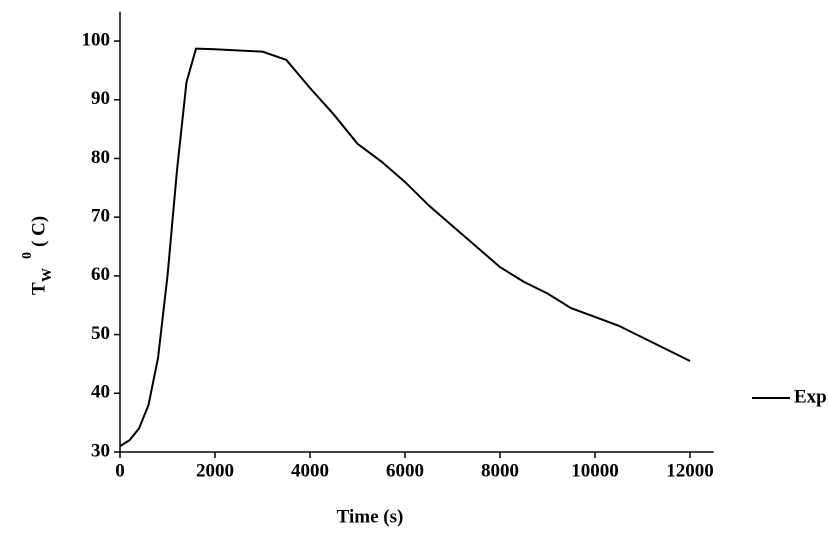  I want to click on y-label-sup: 0, so click(27, 255).